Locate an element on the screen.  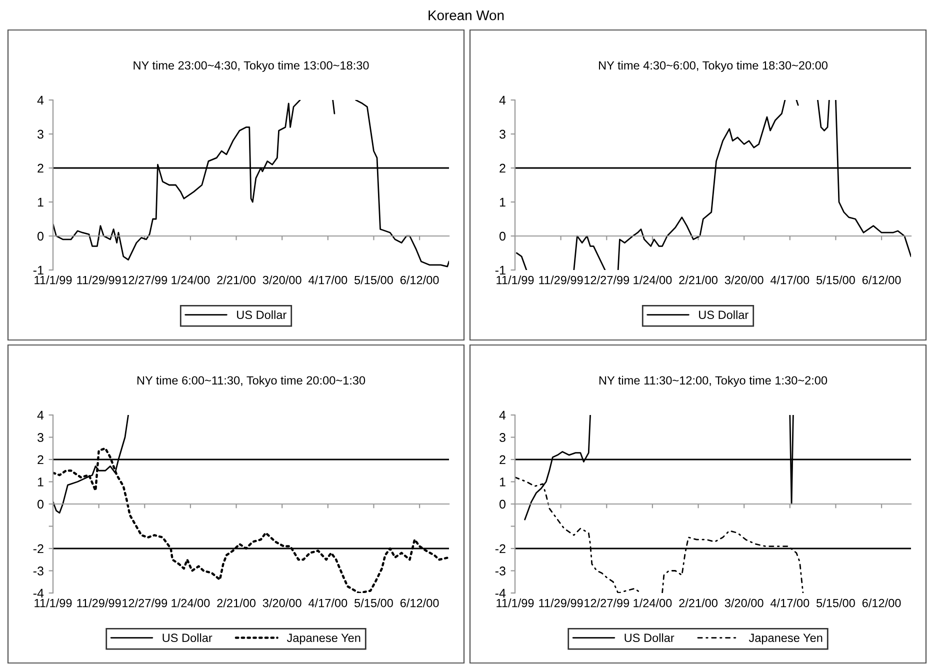
text: Korean Won is located at coordinates (466, 15).